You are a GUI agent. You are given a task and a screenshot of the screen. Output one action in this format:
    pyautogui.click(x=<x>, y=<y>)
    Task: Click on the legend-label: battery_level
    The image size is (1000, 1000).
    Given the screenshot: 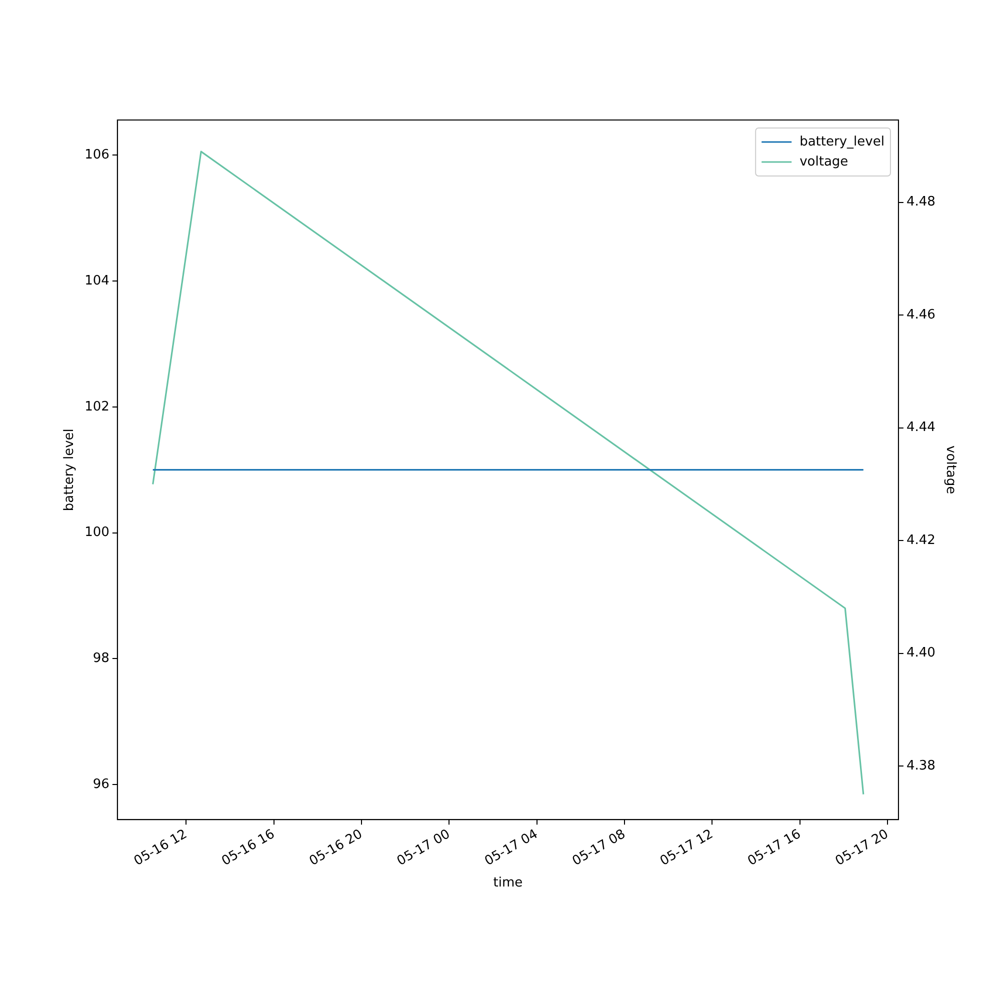 What is the action you would take?
    pyautogui.click(x=842, y=142)
    